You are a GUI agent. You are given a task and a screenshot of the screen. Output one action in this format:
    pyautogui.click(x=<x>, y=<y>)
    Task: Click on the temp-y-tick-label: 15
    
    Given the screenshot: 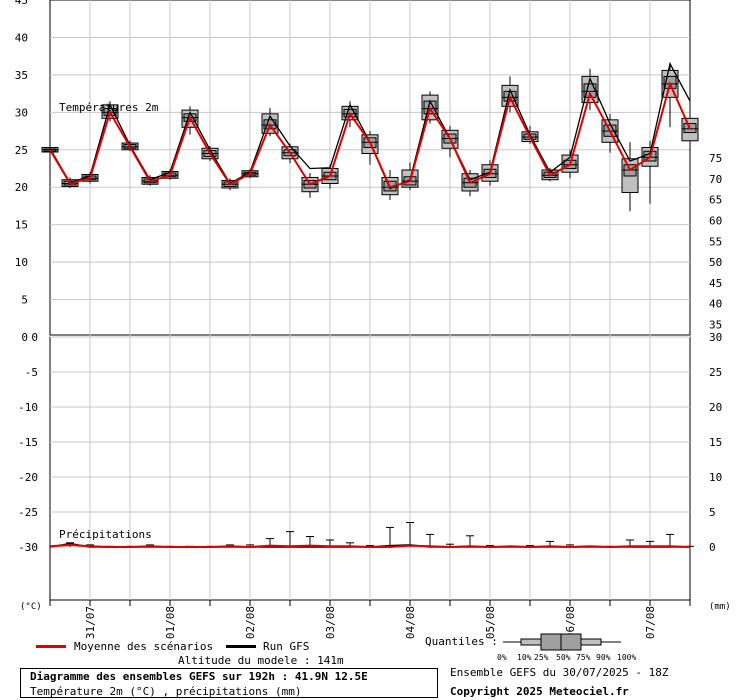 What is the action you would take?
    pyautogui.click(x=21, y=225)
    